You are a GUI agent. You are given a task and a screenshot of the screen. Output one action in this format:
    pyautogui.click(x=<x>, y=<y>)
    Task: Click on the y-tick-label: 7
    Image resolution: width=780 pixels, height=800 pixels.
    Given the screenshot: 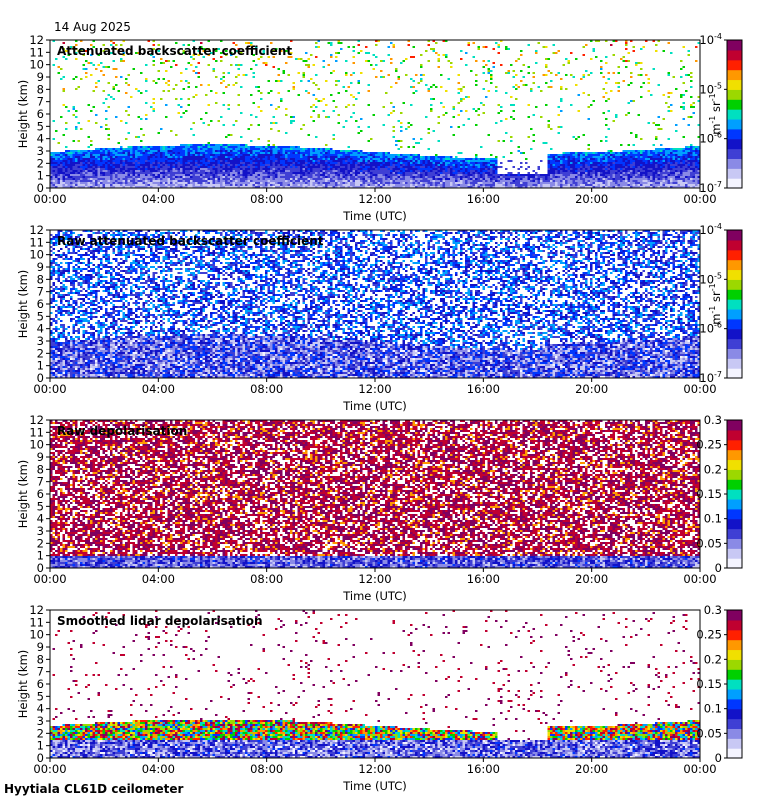 What is the action you would take?
    pyautogui.click(x=40, y=672)
    